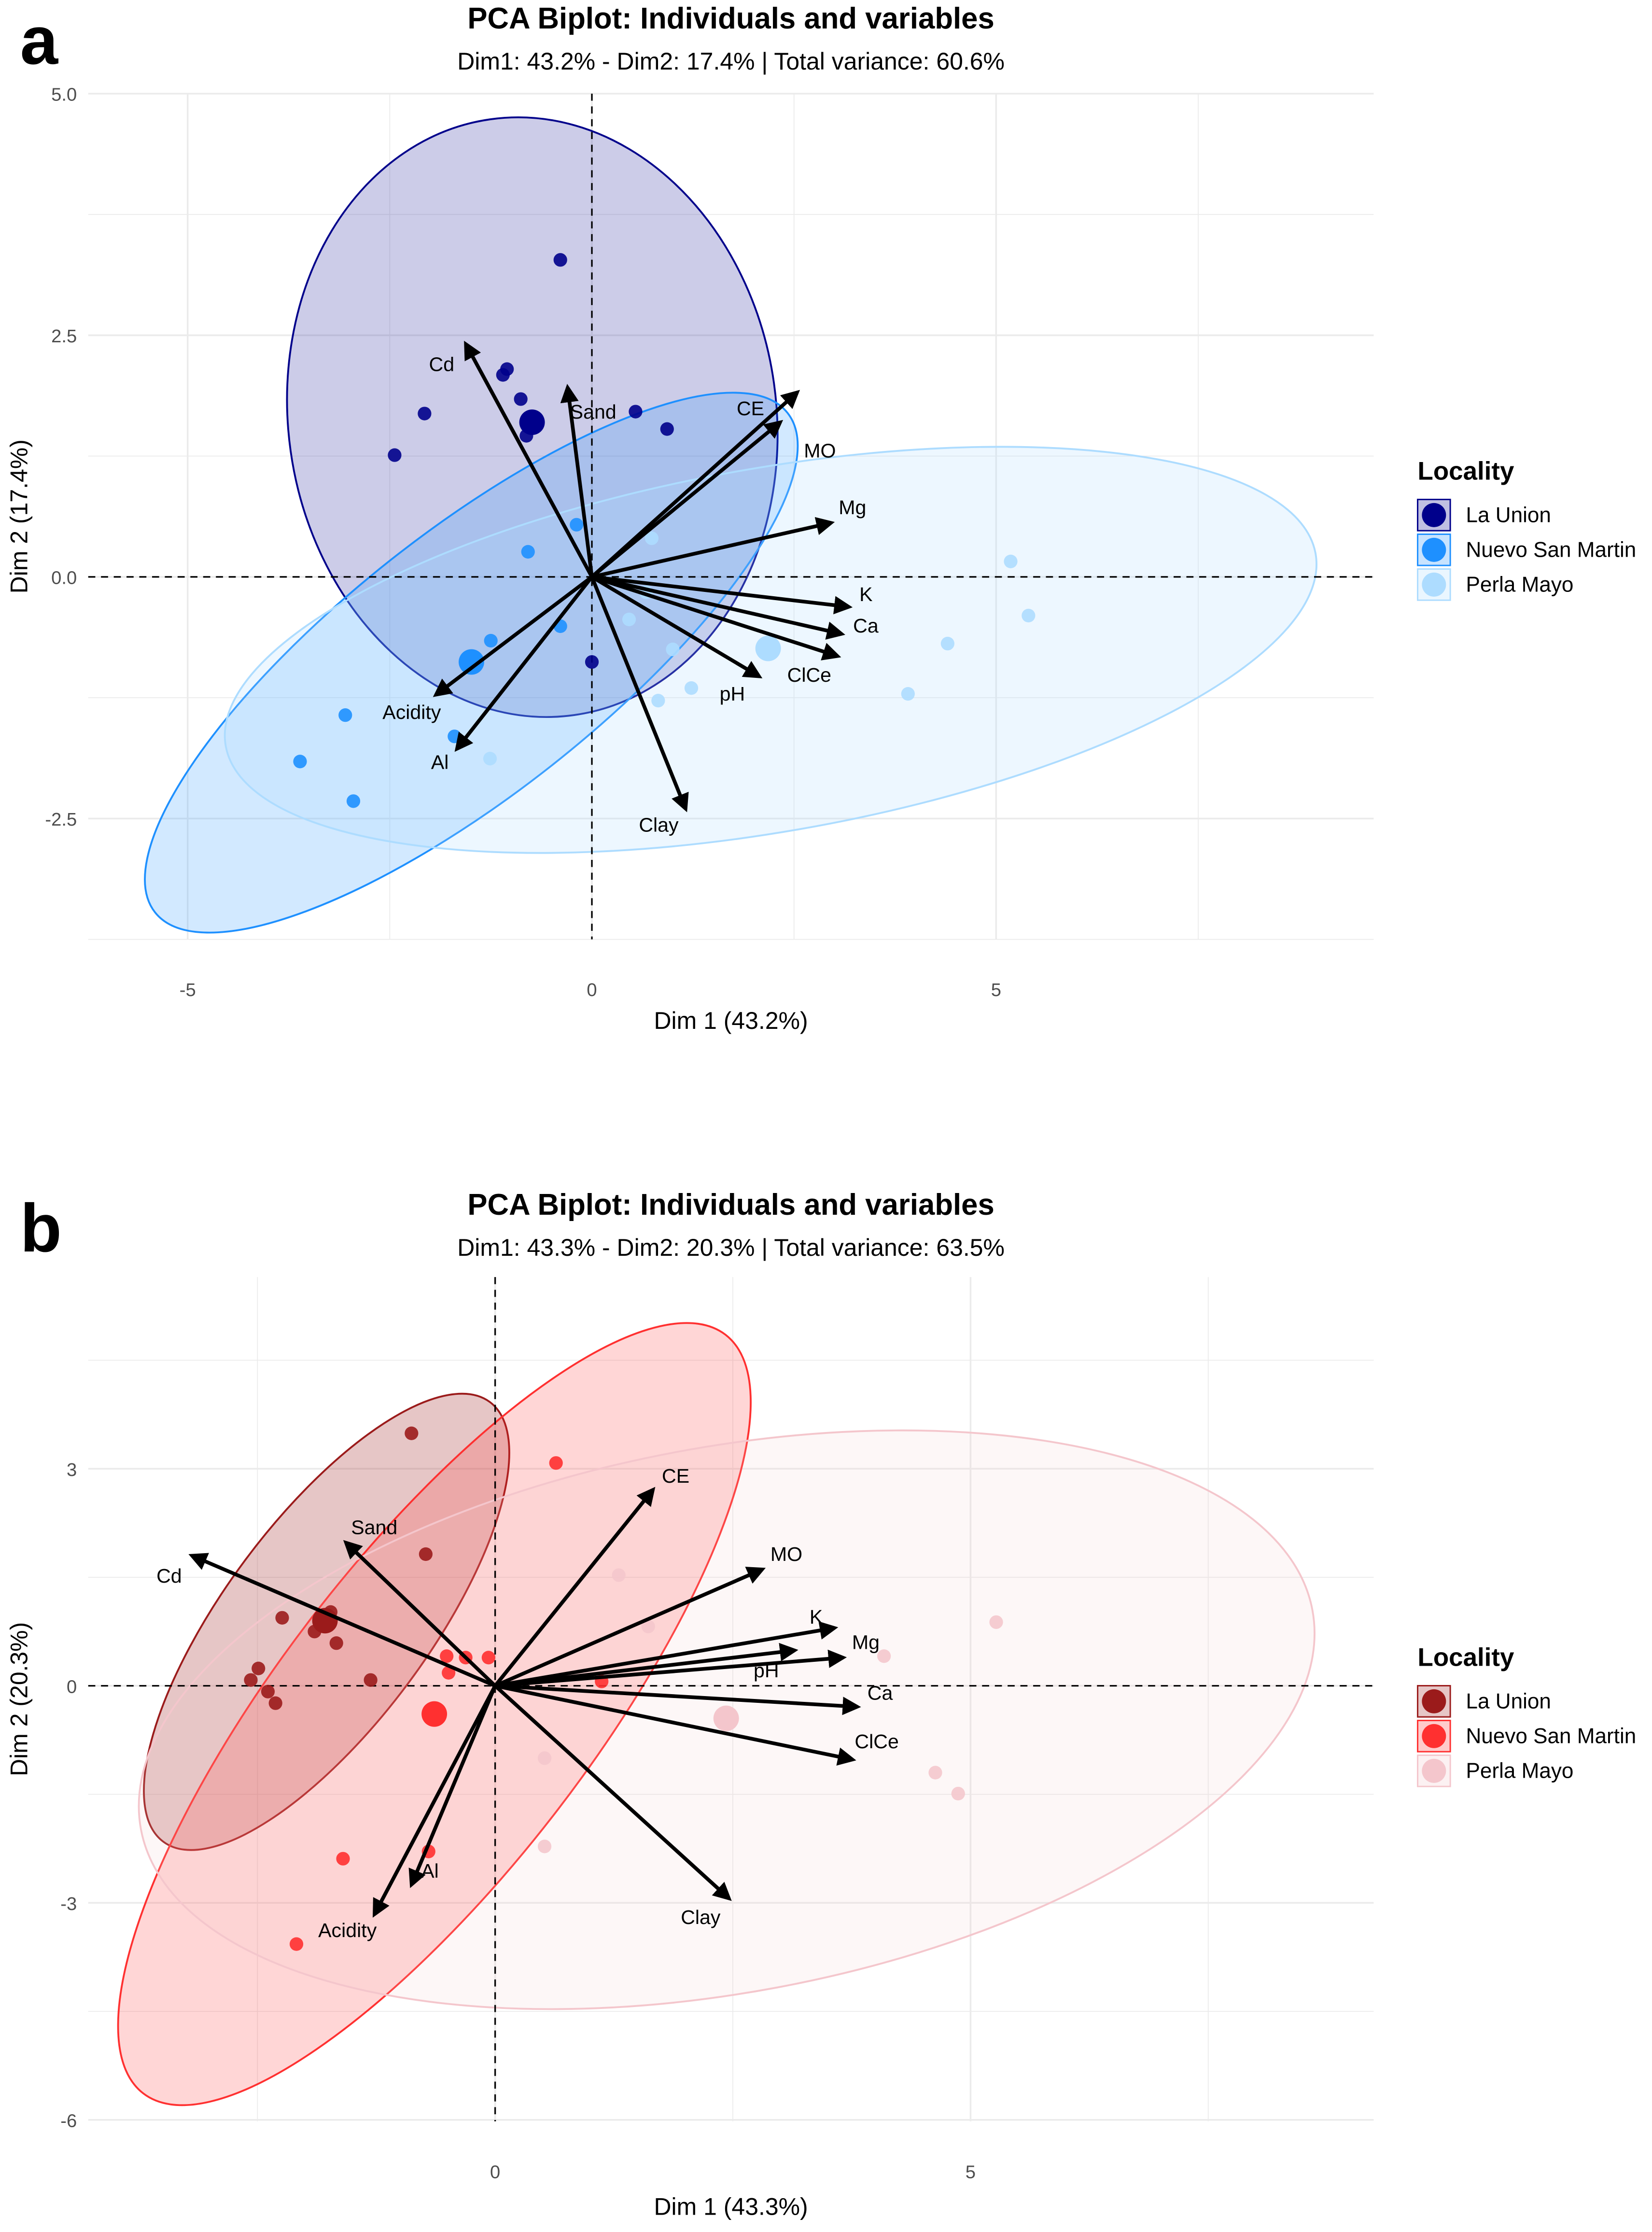 This screenshot has height=2232, width=1652. What do you see at coordinates (169, 1576) in the screenshot?
I see `variable-label: Cd` at bounding box center [169, 1576].